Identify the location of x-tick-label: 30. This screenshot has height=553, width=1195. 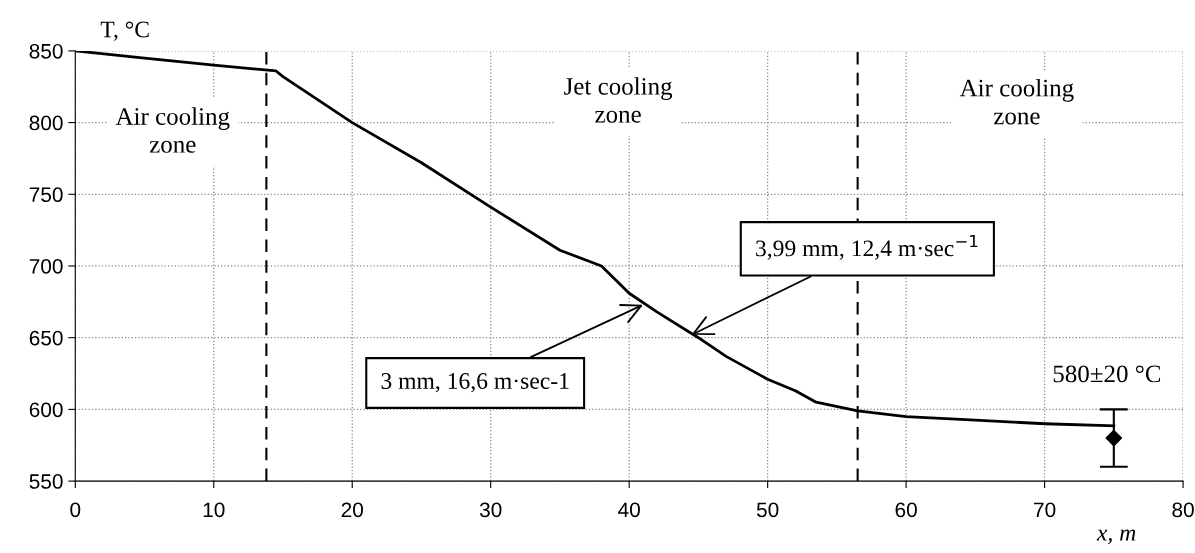
(490, 510).